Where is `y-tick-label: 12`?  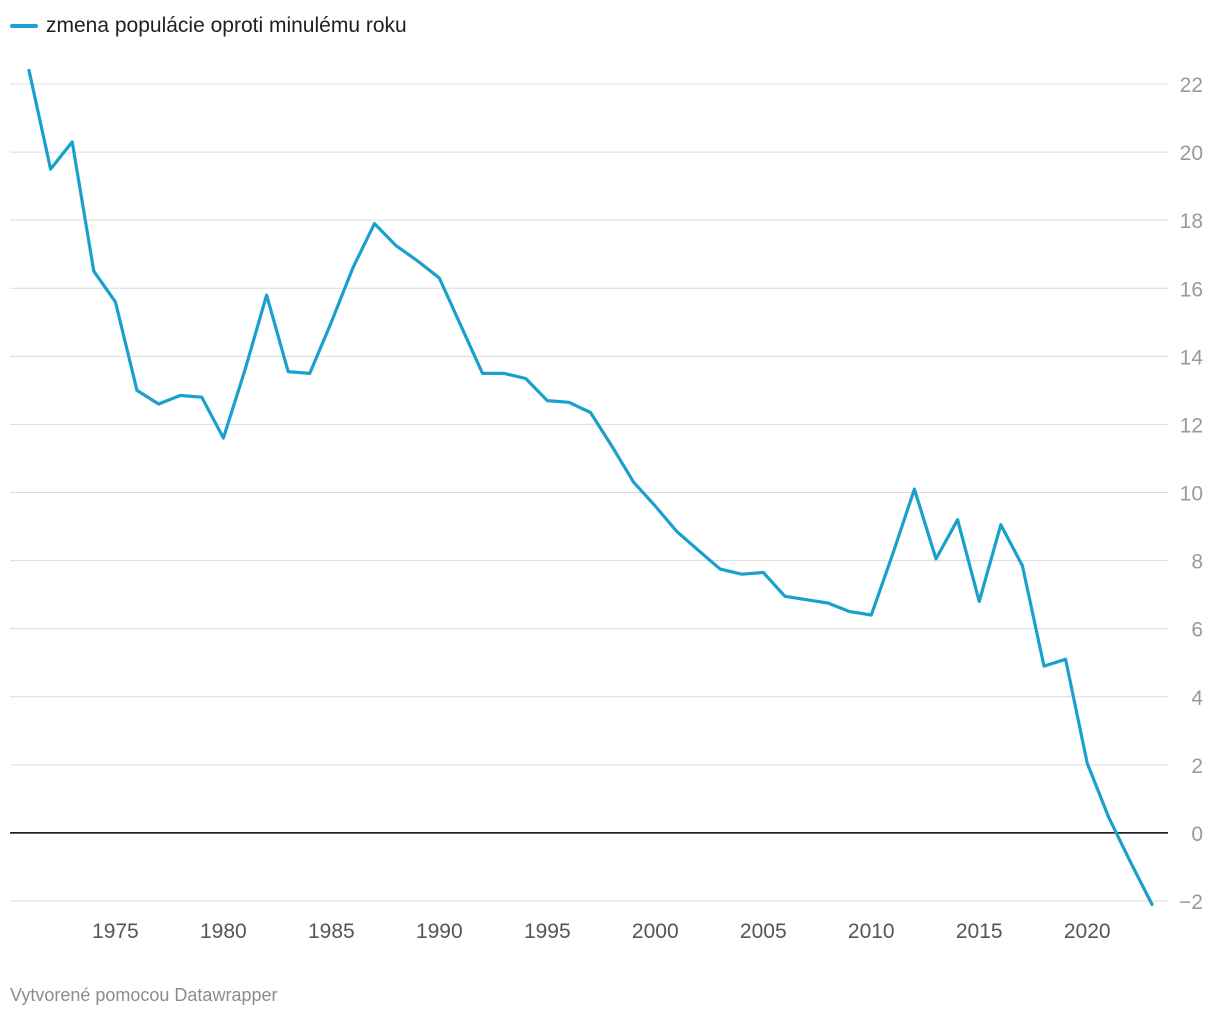 y-tick-label: 12 is located at coordinates (1191, 425).